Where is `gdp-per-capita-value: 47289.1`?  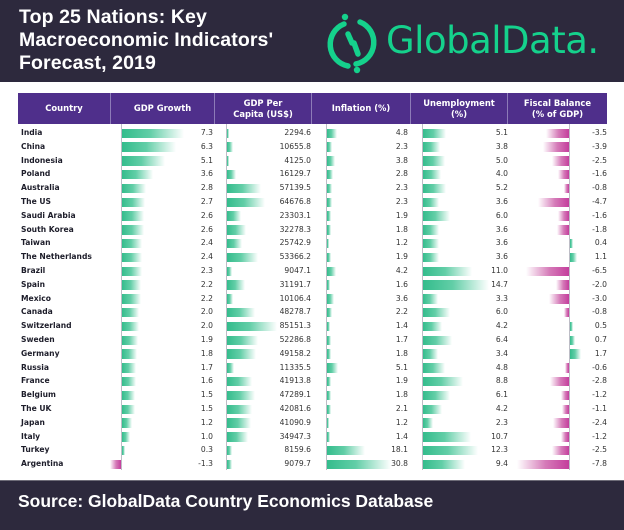
gdp-per-capita-value: 47289.1 is located at coordinates (295, 395).